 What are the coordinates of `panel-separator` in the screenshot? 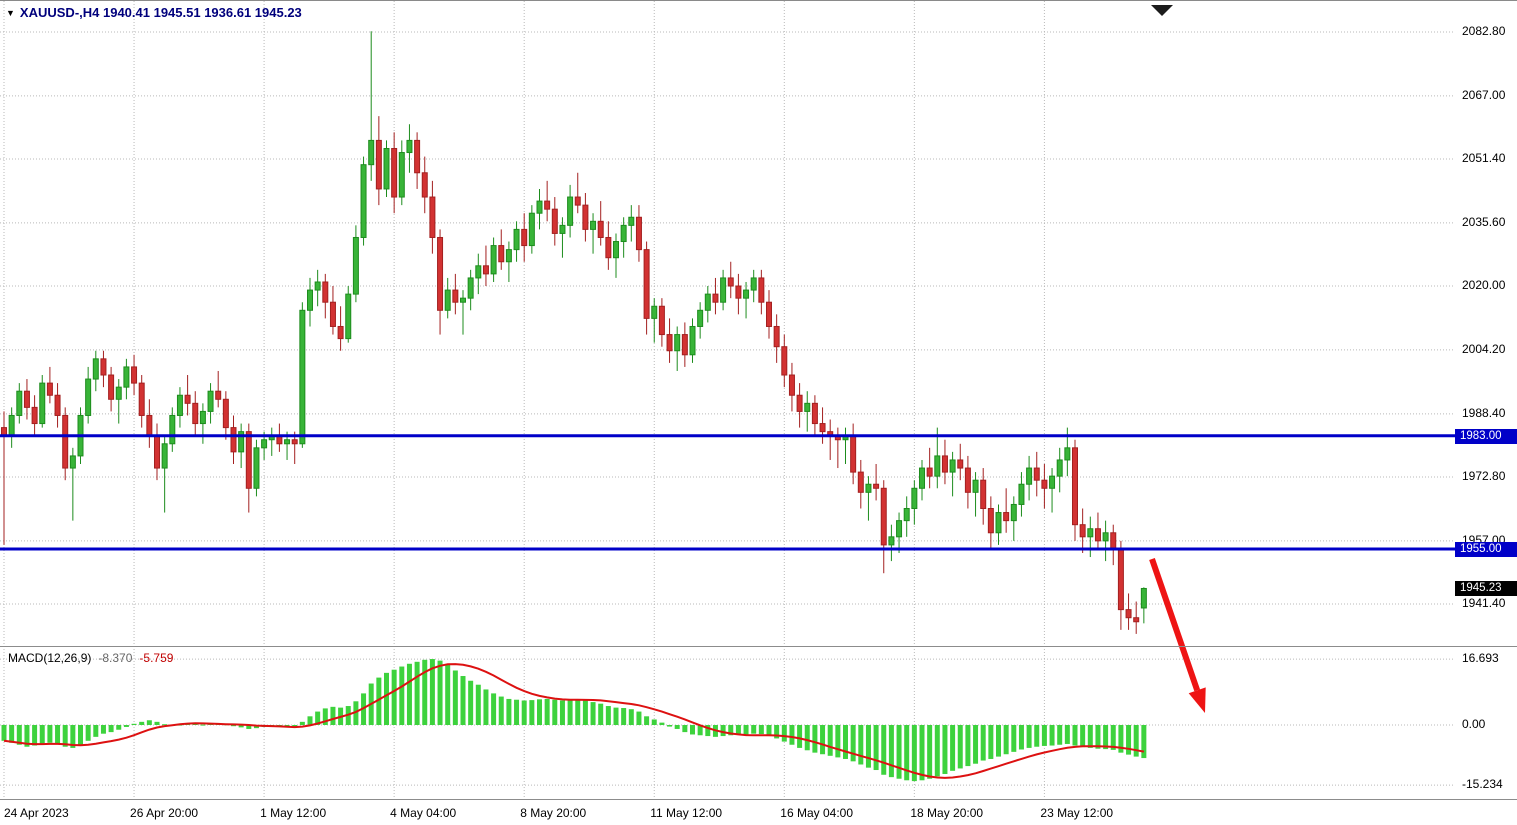 It's located at (758, 646).